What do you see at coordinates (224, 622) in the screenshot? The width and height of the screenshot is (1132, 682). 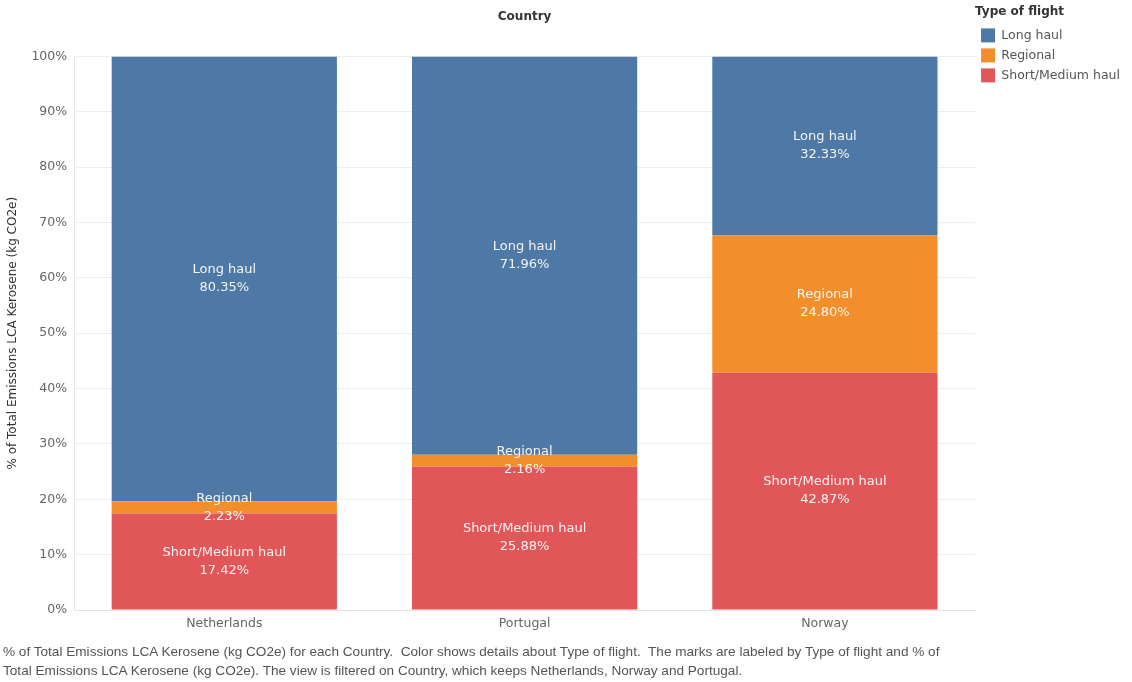 I see `x-tick-label: Netherlands` at bounding box center [224, 622].